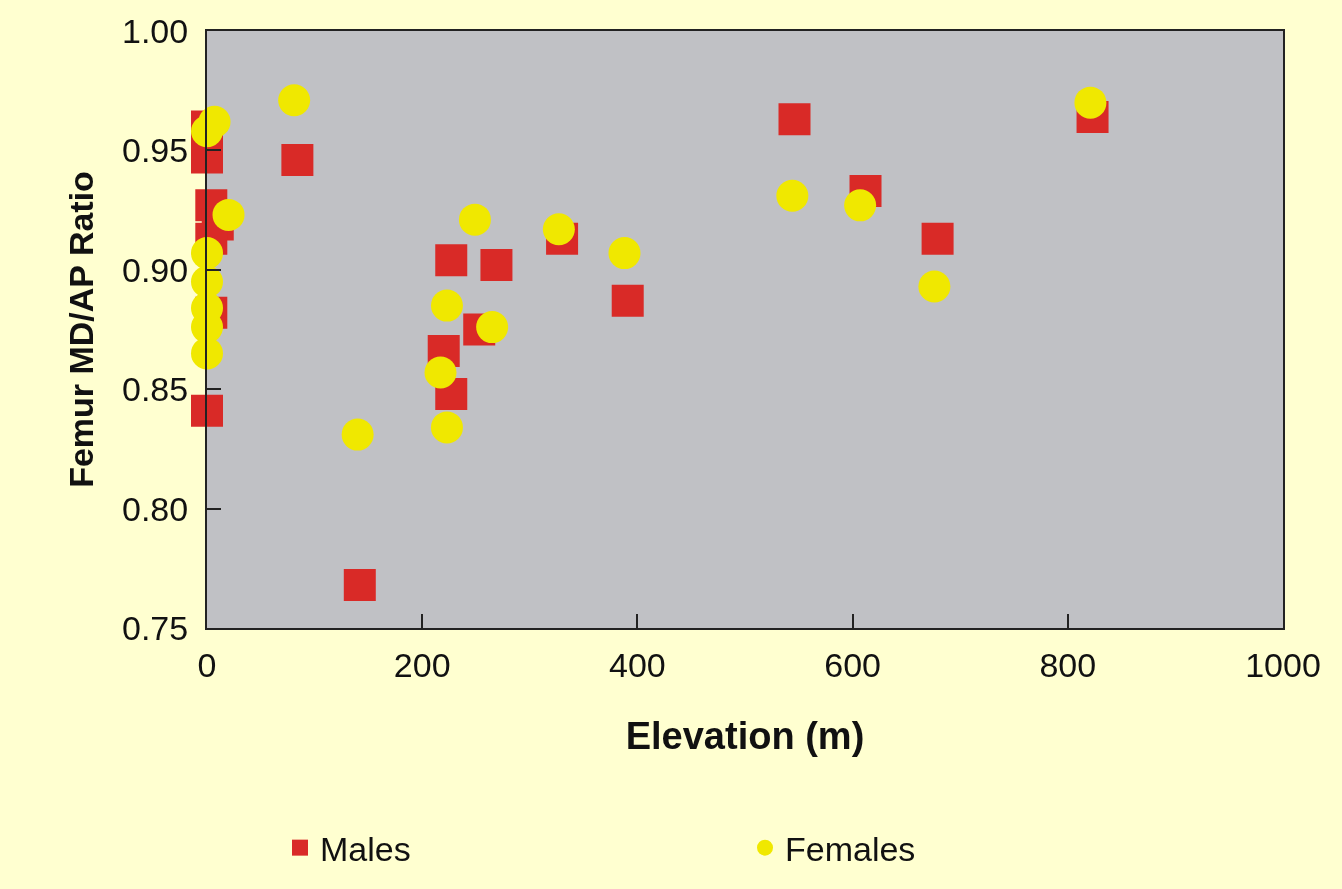  Describe the element at coordinates (155, 150) in the screenshot. I see `y-tick-label: 0.95` at that location.